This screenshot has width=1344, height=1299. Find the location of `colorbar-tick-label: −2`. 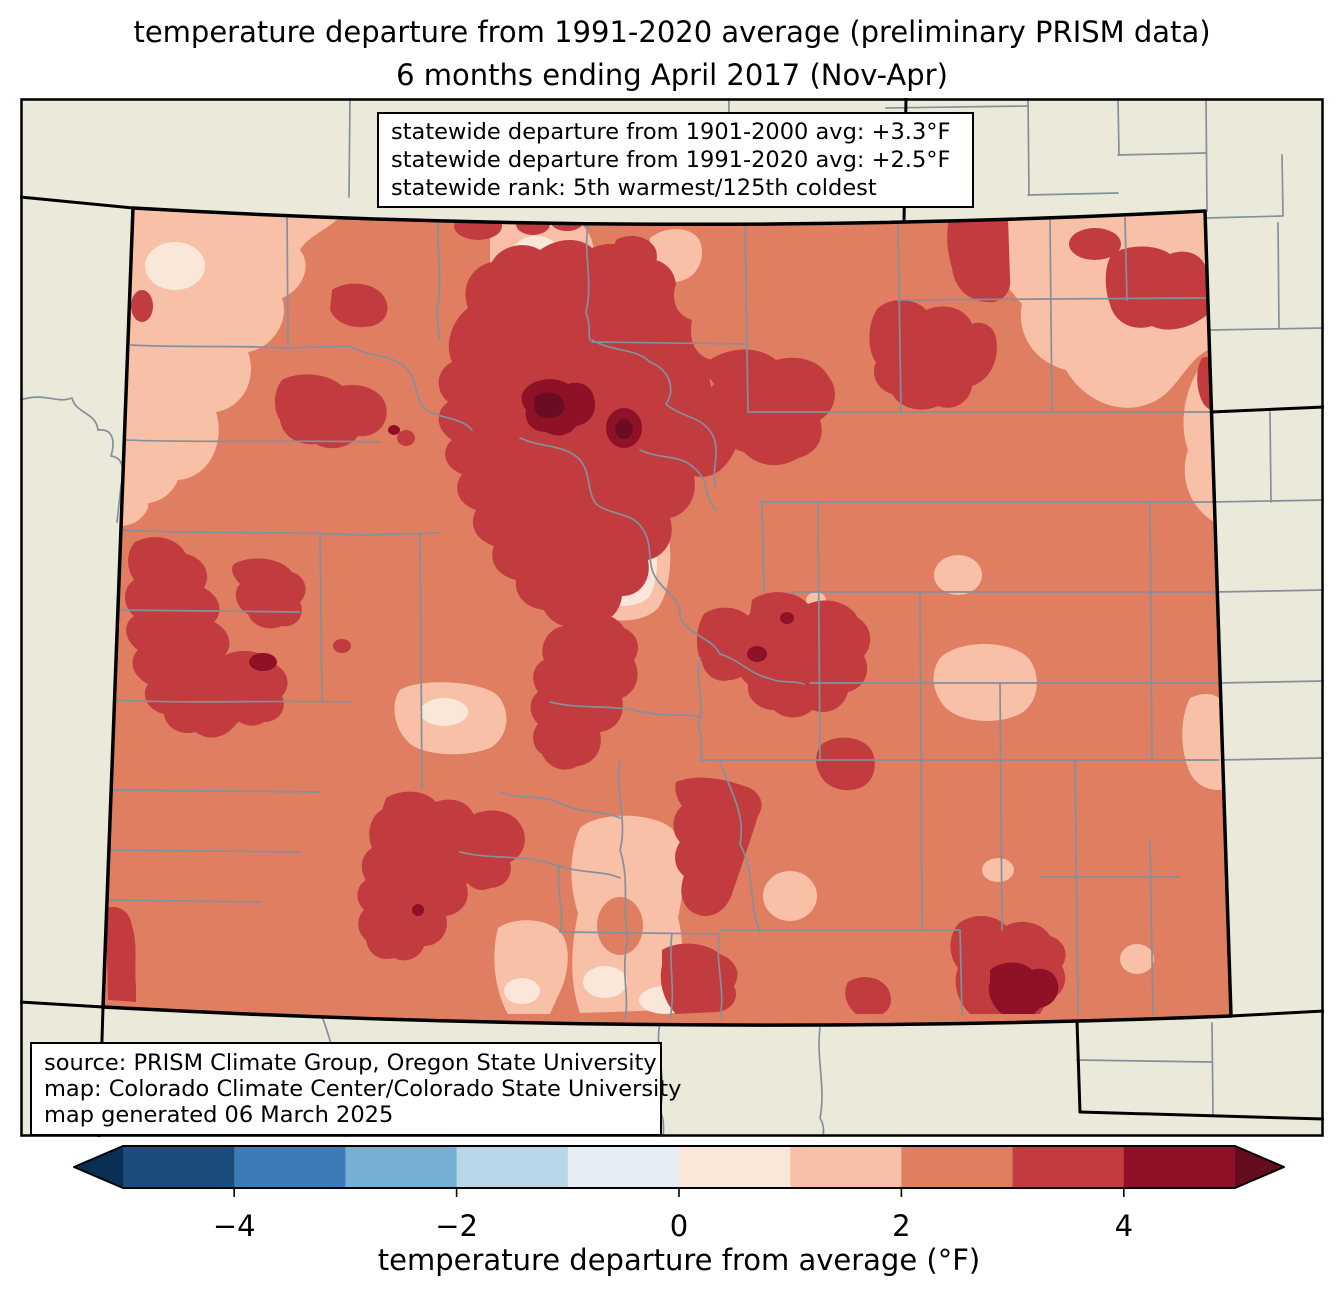

colorbar-tick-label: −2 is located at coordinates (456, 1226).